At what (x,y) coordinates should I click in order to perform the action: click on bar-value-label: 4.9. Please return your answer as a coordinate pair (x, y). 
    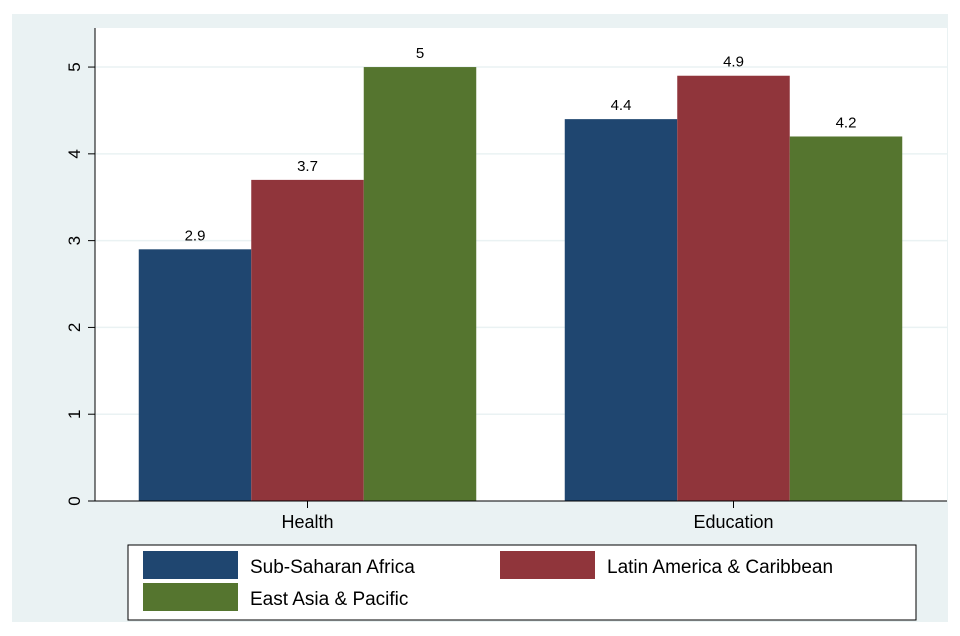
    Looking at the image, I should click on (733, 62).